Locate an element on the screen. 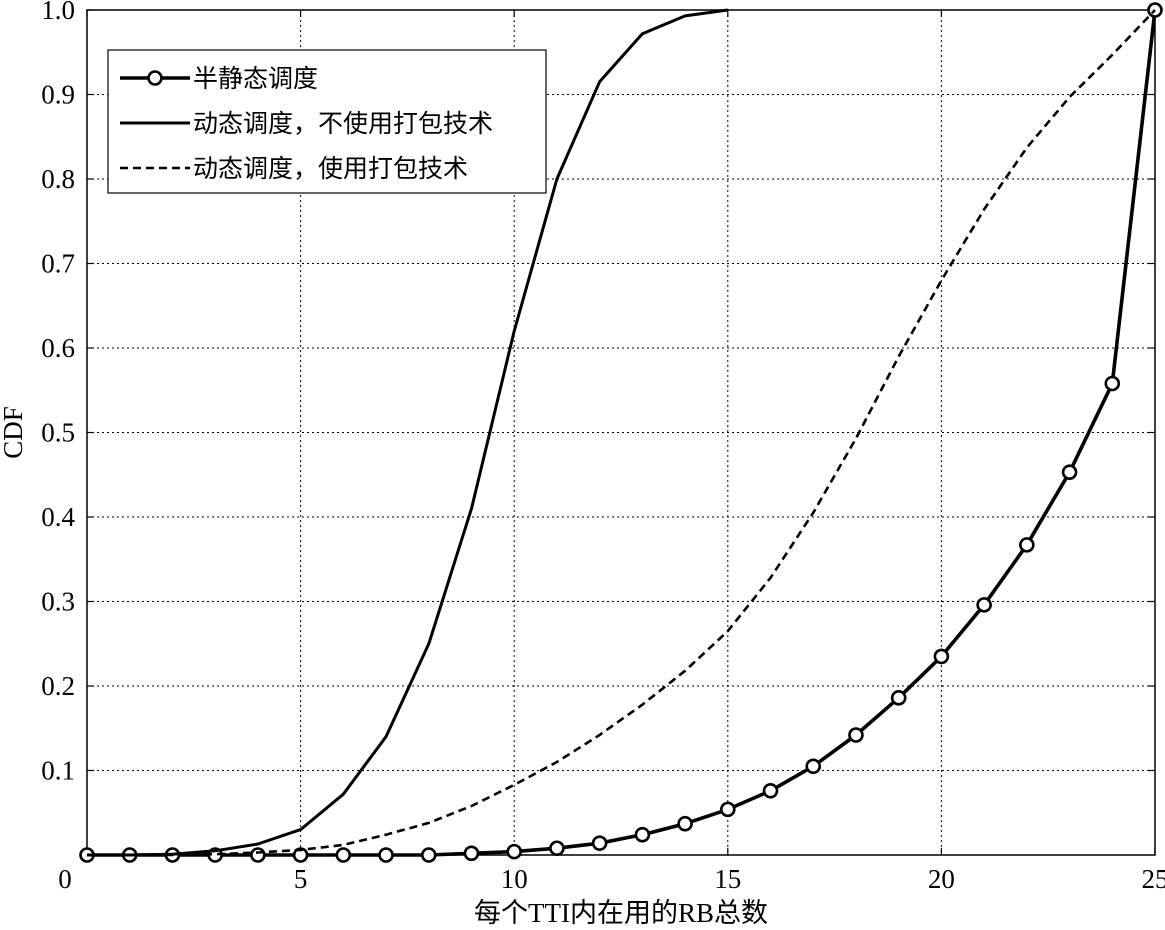 The height and width of the screenshot is (930, 1165). x-tick-label: 20 is located at coordinates (941, 879).